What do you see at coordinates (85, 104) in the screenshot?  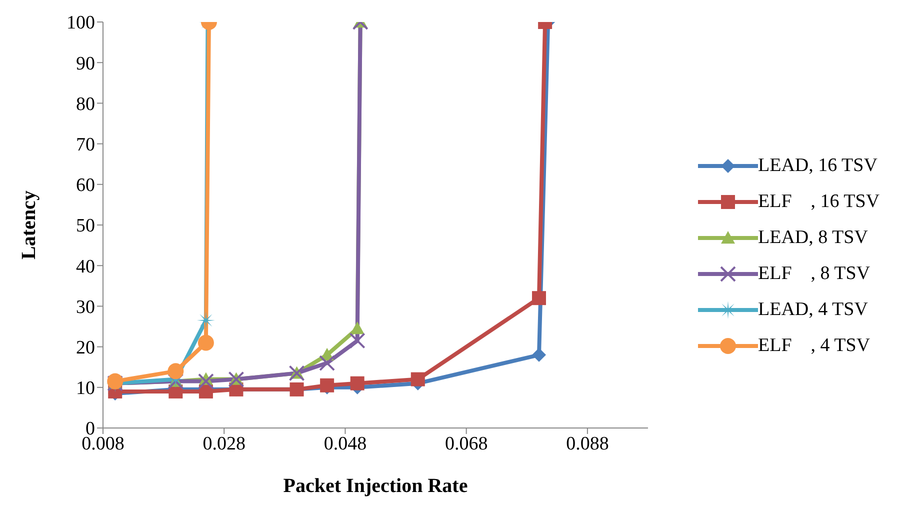 I see `y-tick-label: 80` at bounding box center [85, 104].